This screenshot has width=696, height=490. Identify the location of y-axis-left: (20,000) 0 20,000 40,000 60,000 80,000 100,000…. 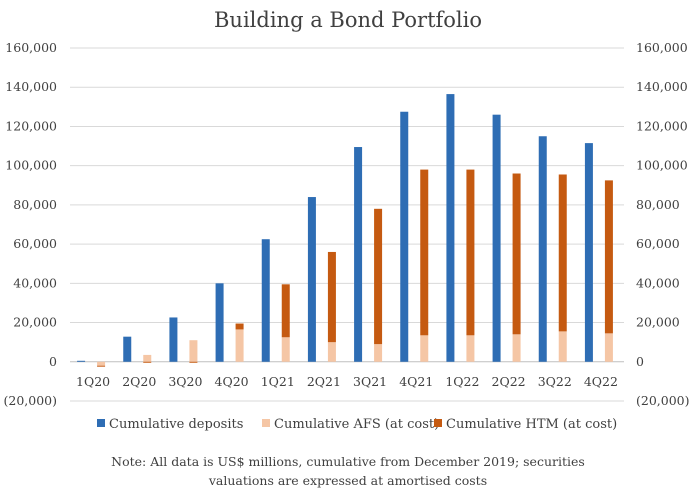
(31, 224).